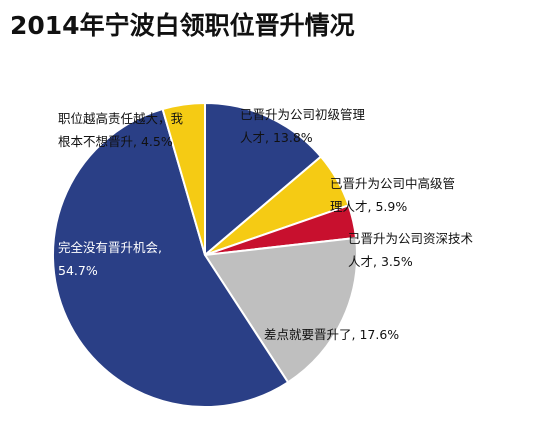  Describe the element at coordinates (411, 250) in the screenshot. I see `slice-label-3: 已晋升为公司资深技术人才, 3.5%` at that location.